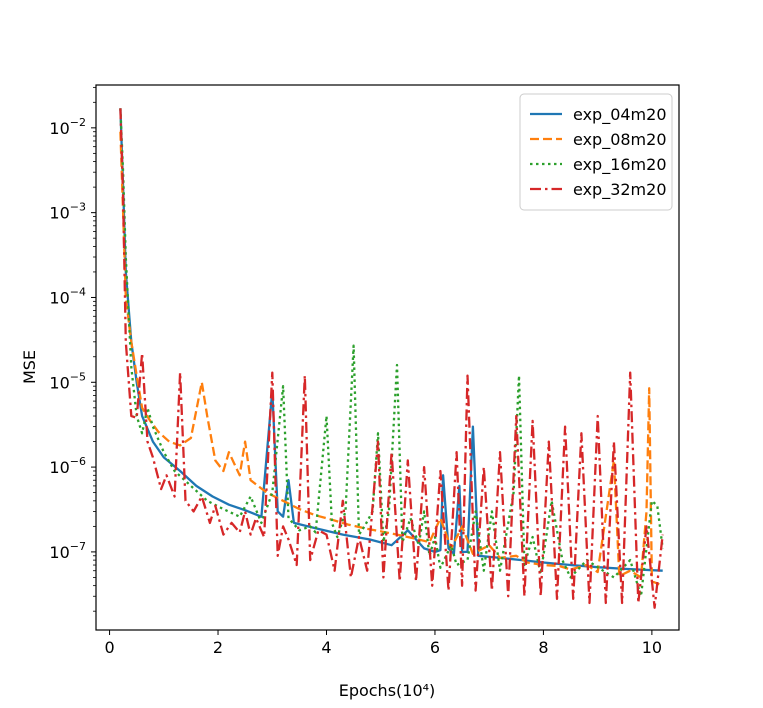 This screenshot has width=763, height=708. What do you see at coordinates (72, 349) in the screenshot?
I see `y-axis: 10⁻⁷ 10⁻⁶ 10⁻⁵ 10⁻⁴ 10⁻³ 10⁻²` at bounding box center [72, 349].